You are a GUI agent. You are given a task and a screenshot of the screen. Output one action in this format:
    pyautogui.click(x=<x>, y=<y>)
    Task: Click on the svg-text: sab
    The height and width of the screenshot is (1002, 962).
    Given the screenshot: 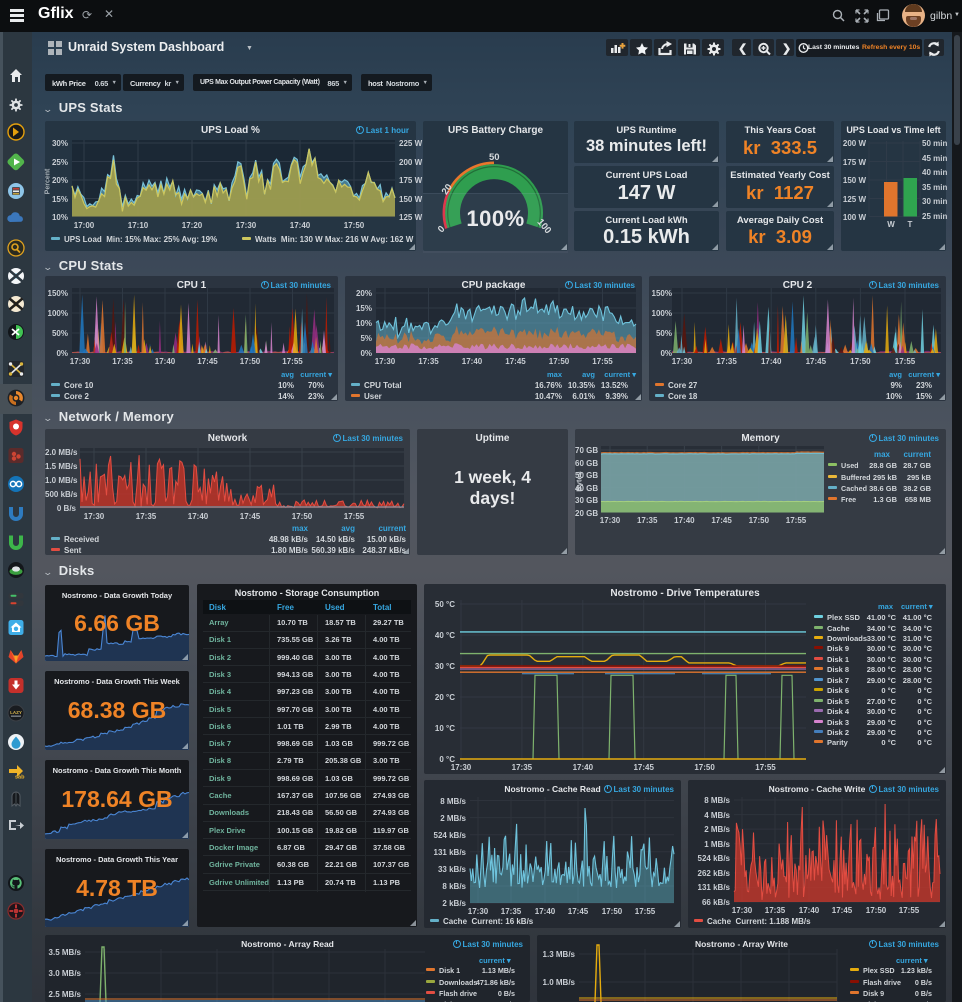 What is the action you would take?
    pyautogui.click(x=20, y=778)
    